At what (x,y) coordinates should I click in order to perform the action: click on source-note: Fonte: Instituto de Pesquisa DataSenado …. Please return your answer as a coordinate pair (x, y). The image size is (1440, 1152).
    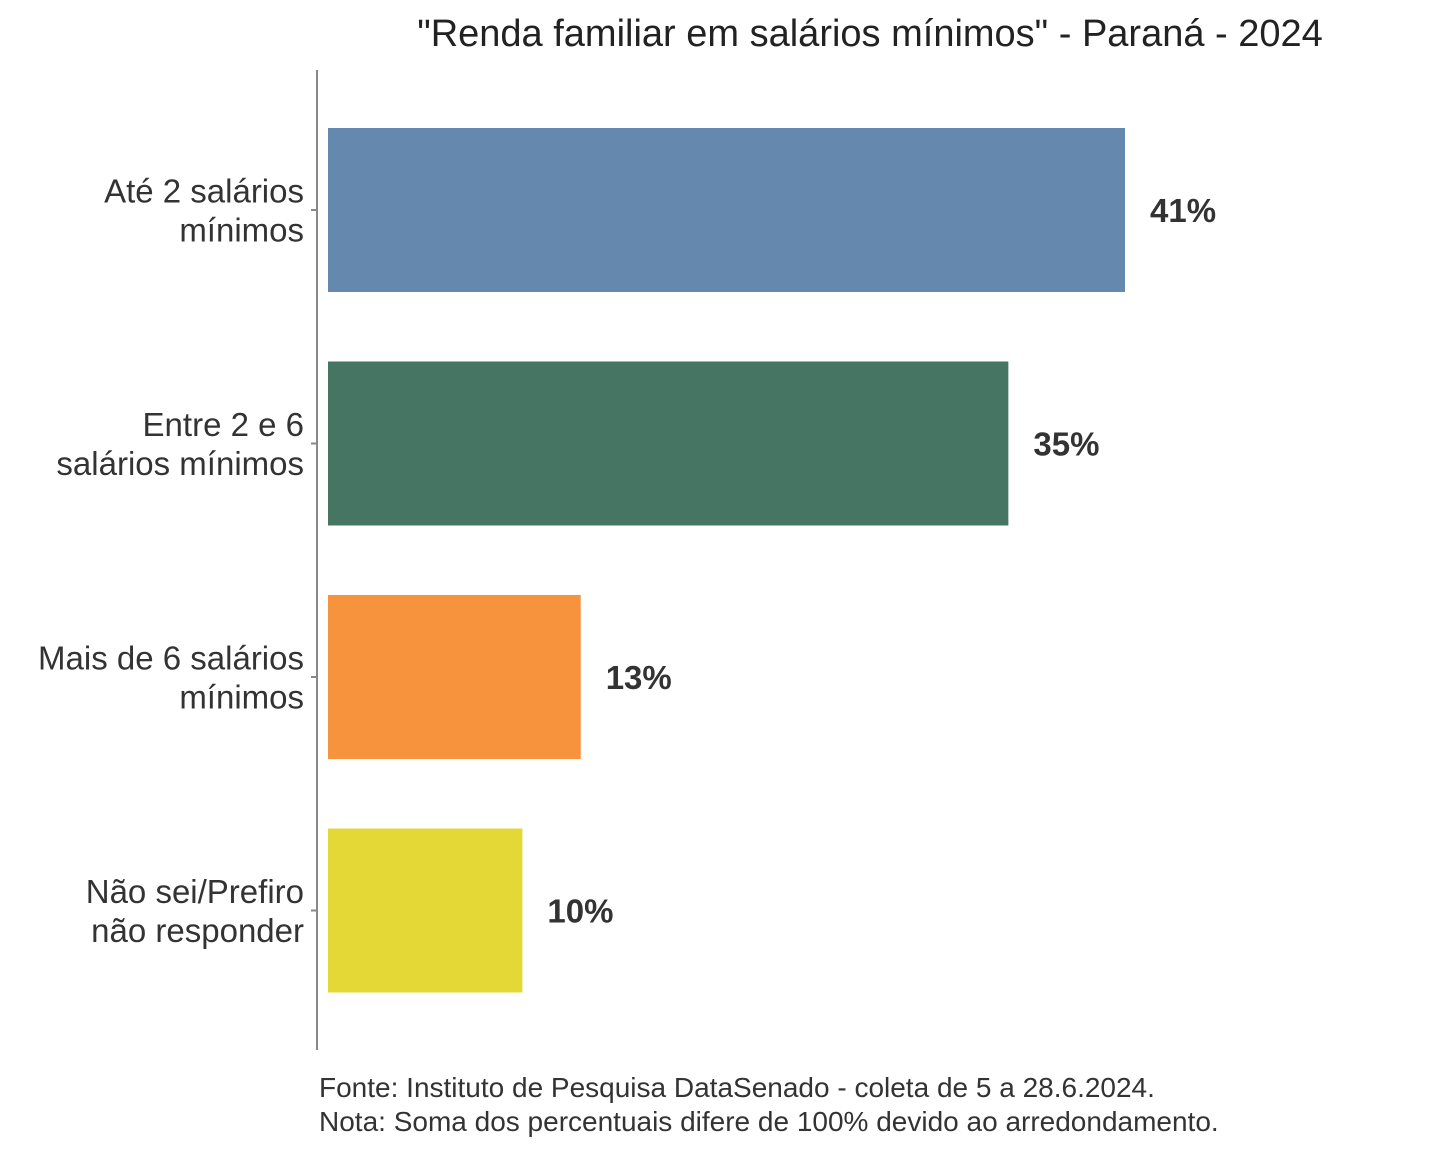
    Looking at the image, I should click on (737, 1087).